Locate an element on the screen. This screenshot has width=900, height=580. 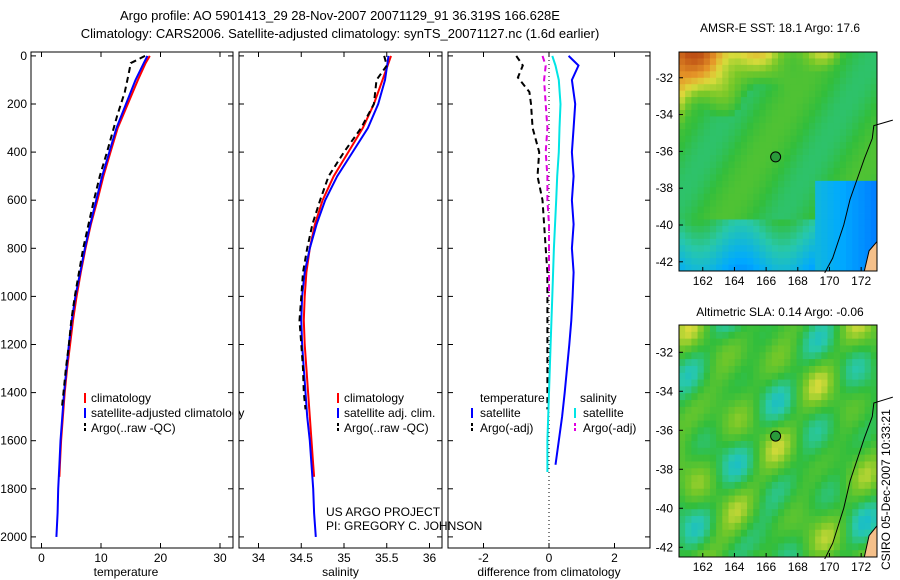
y-tick-label: 1400 is located at coordinates (13, 393).